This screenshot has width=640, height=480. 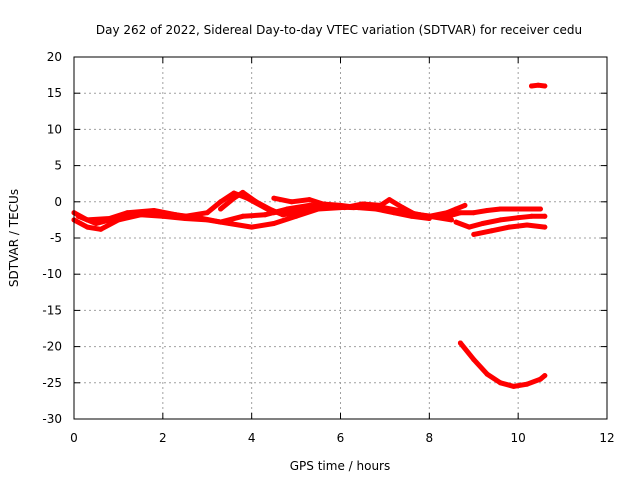 I want to click on y-tick-label: -10, so click(x=52, y=274).